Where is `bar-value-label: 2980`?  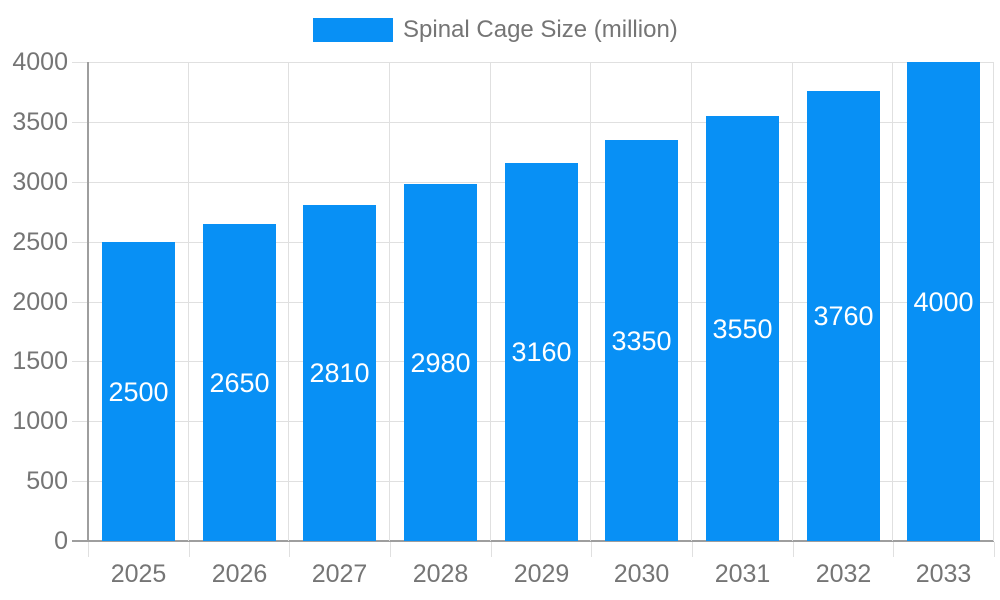
bar-value-label: 2980 is located at coordinates (440, 363).